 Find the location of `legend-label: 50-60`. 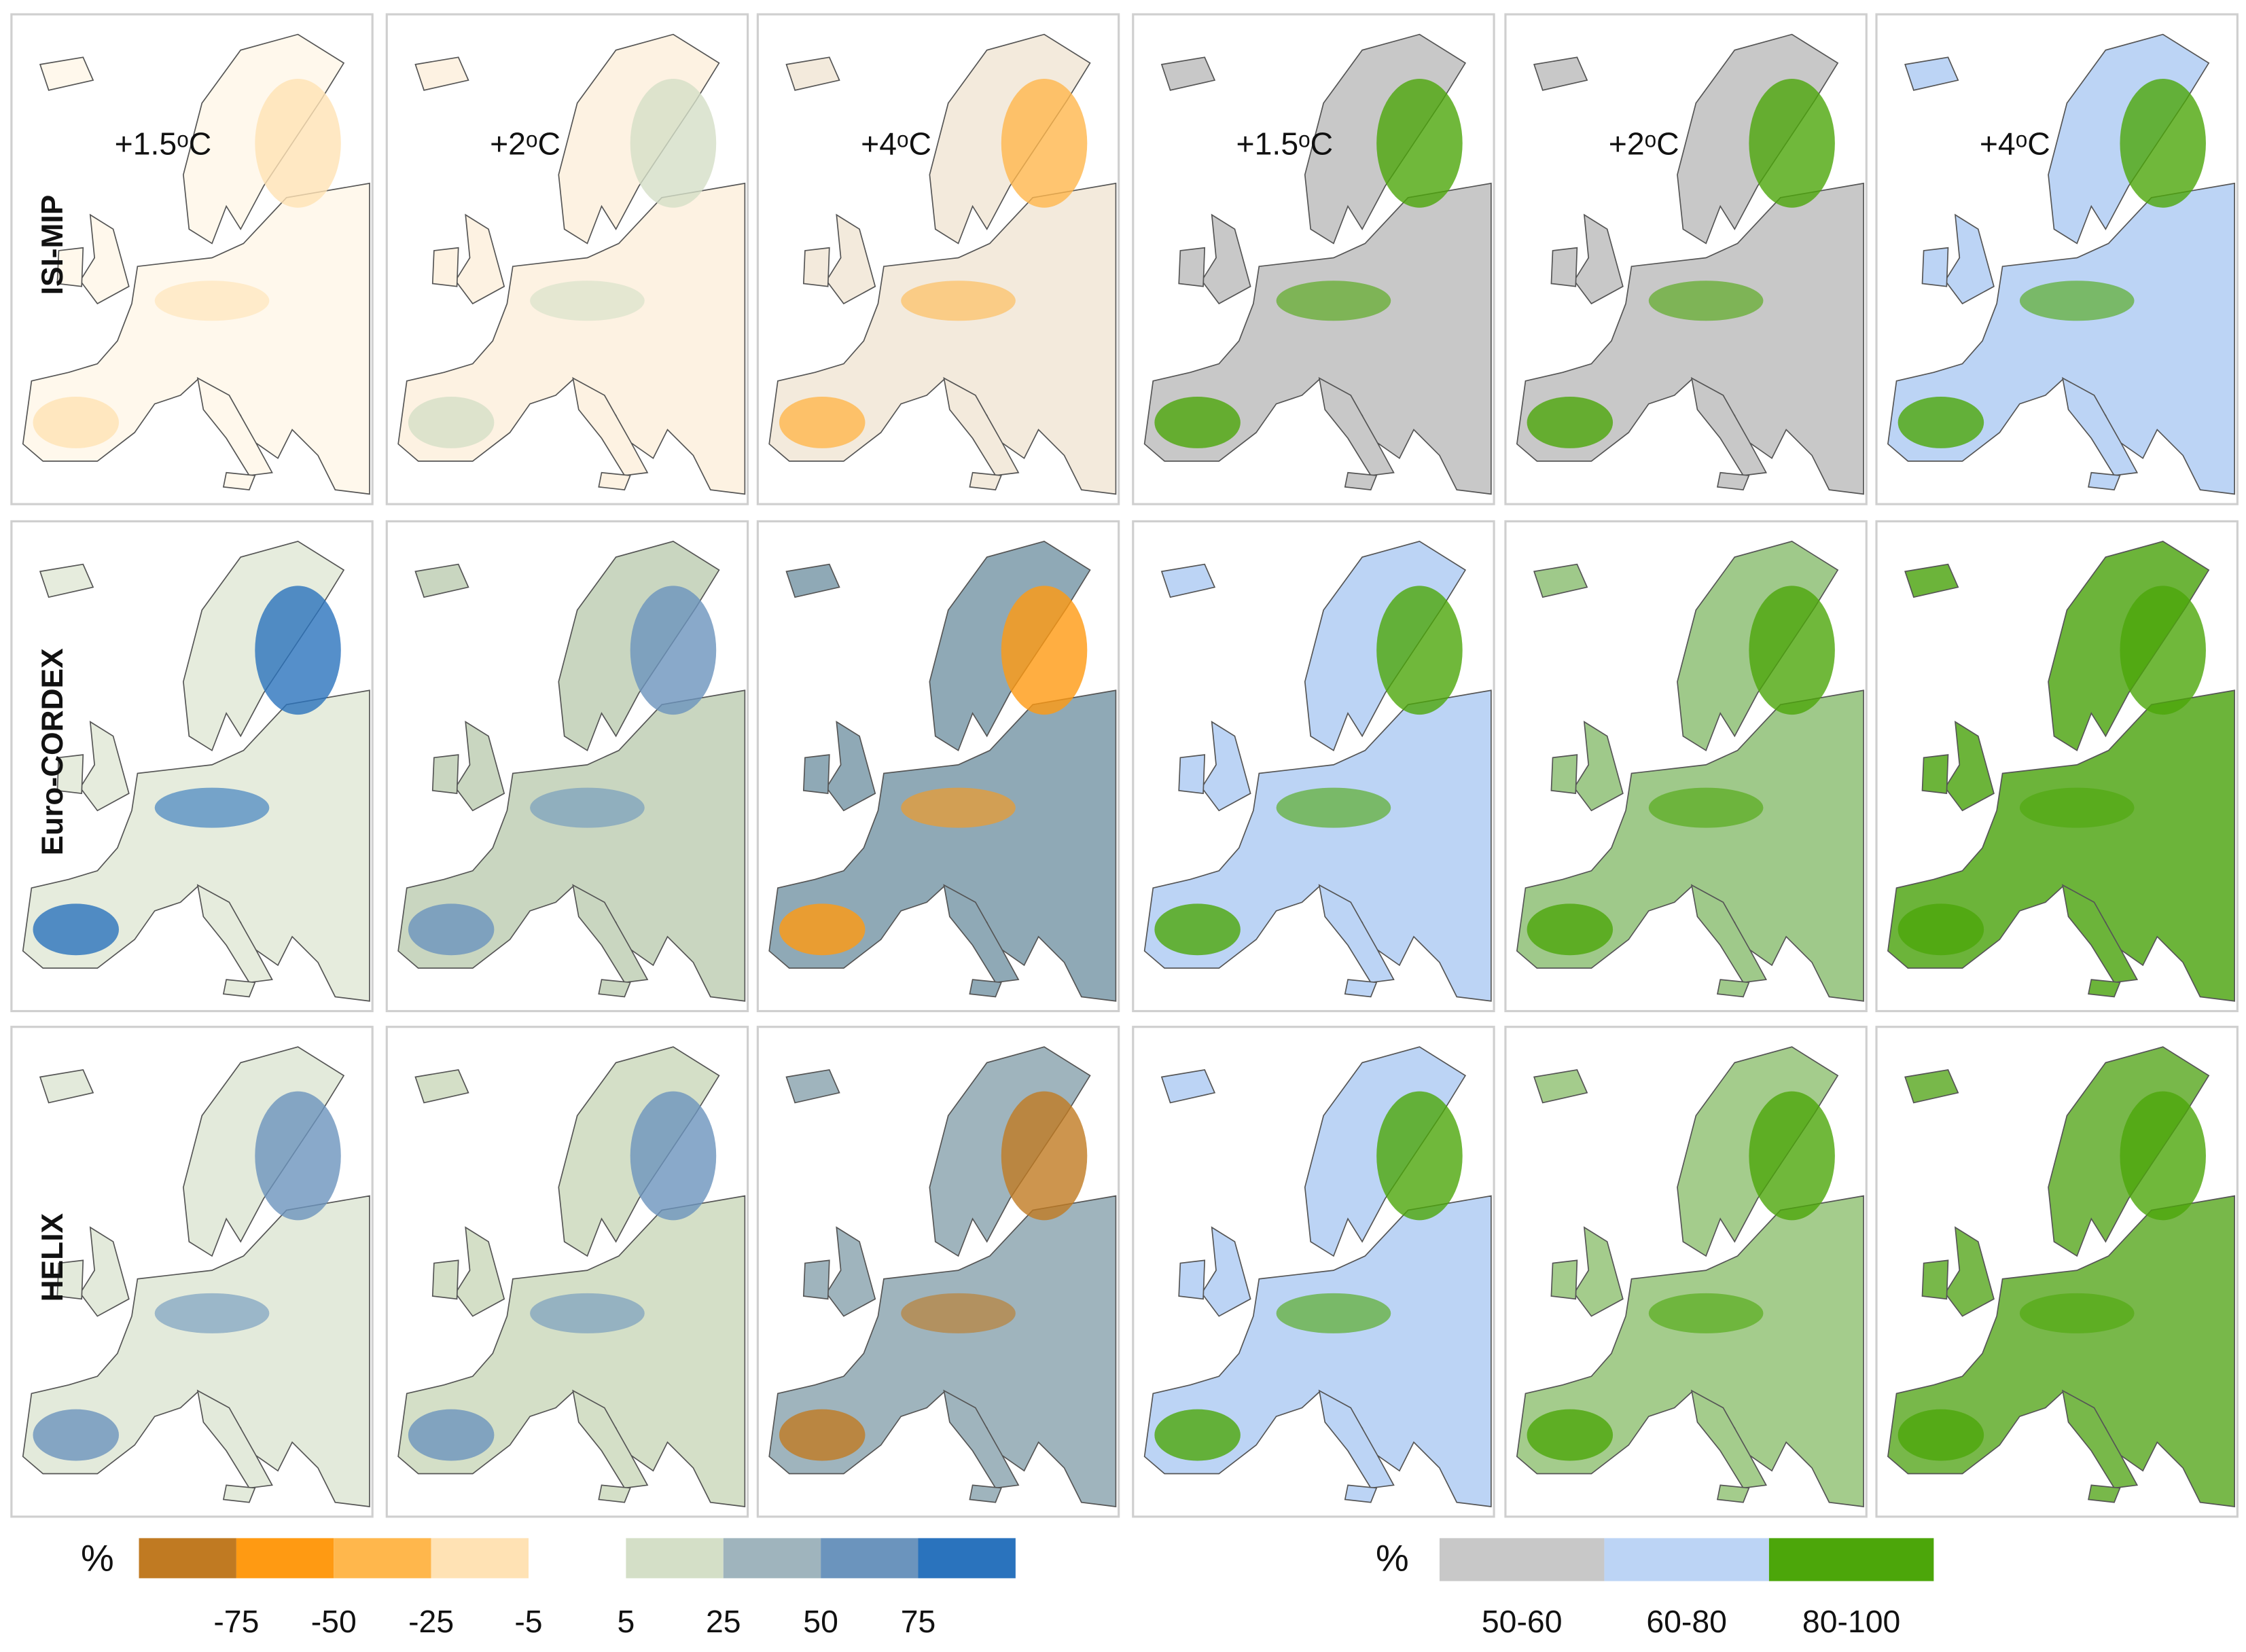

legend-label: 50-60 is located at coordinates (1523, 1621).